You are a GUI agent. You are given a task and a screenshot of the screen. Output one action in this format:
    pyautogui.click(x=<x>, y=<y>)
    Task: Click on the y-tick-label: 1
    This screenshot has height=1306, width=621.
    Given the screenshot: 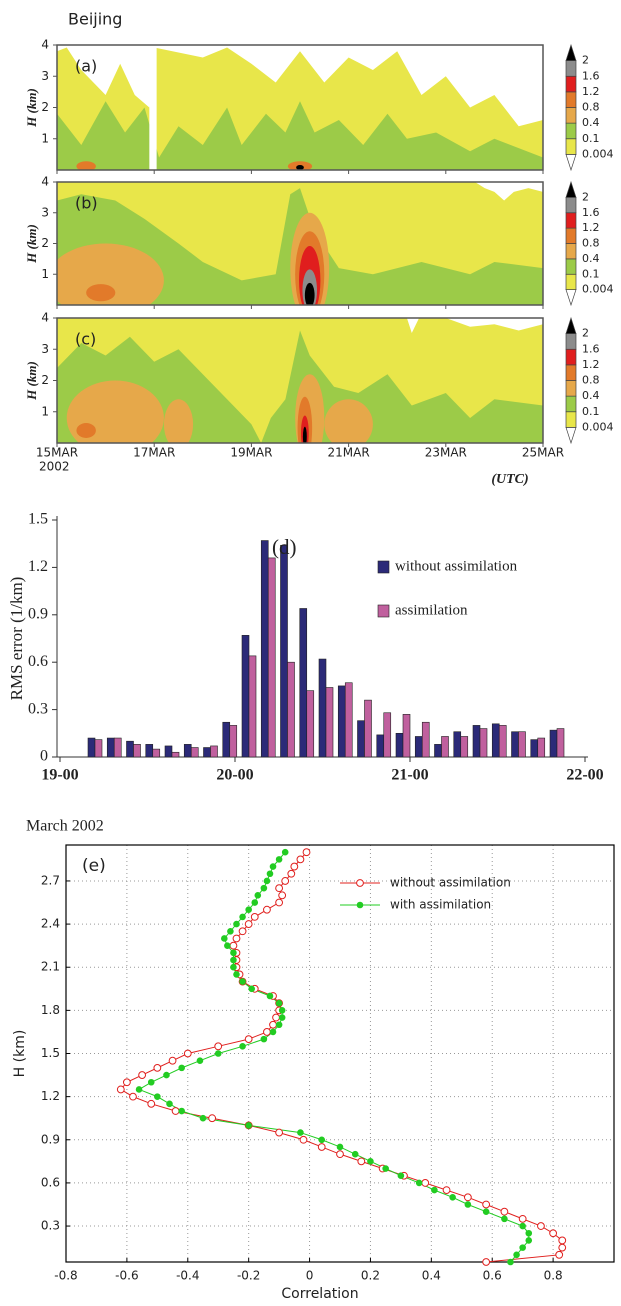 What is the action you would take?
    pyautogui.click(x=45, y=274)
    